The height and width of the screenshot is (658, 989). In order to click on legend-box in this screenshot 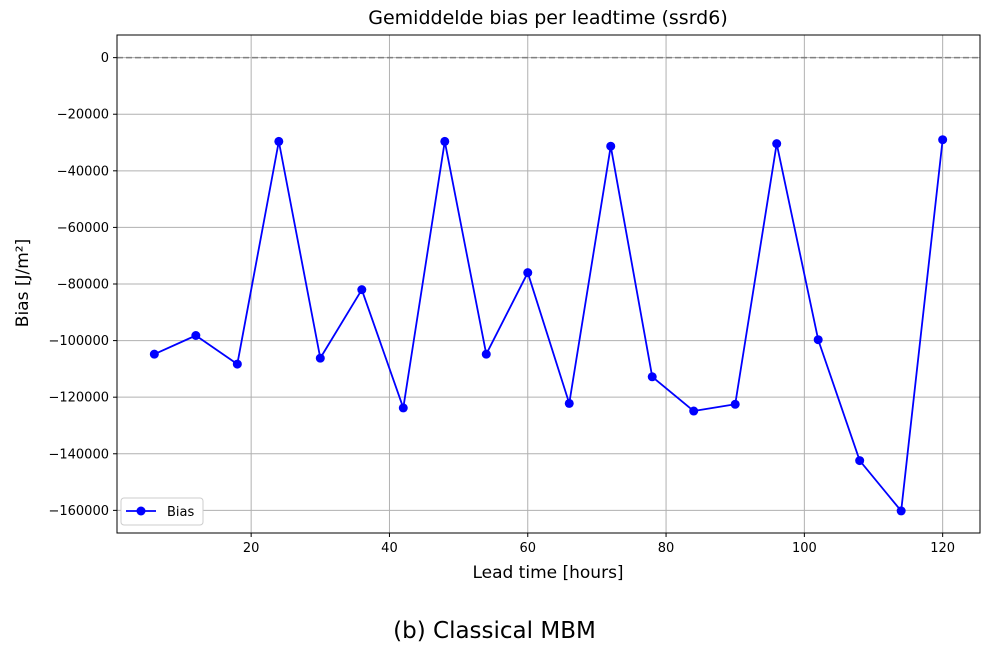, I will do `click(162, 511)`.